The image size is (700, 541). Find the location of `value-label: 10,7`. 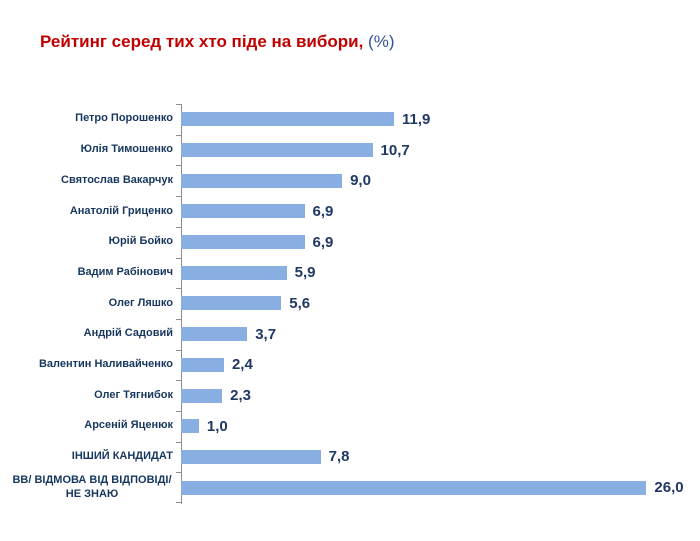

value-label: 10,7 is located at coordinates (395, 150).